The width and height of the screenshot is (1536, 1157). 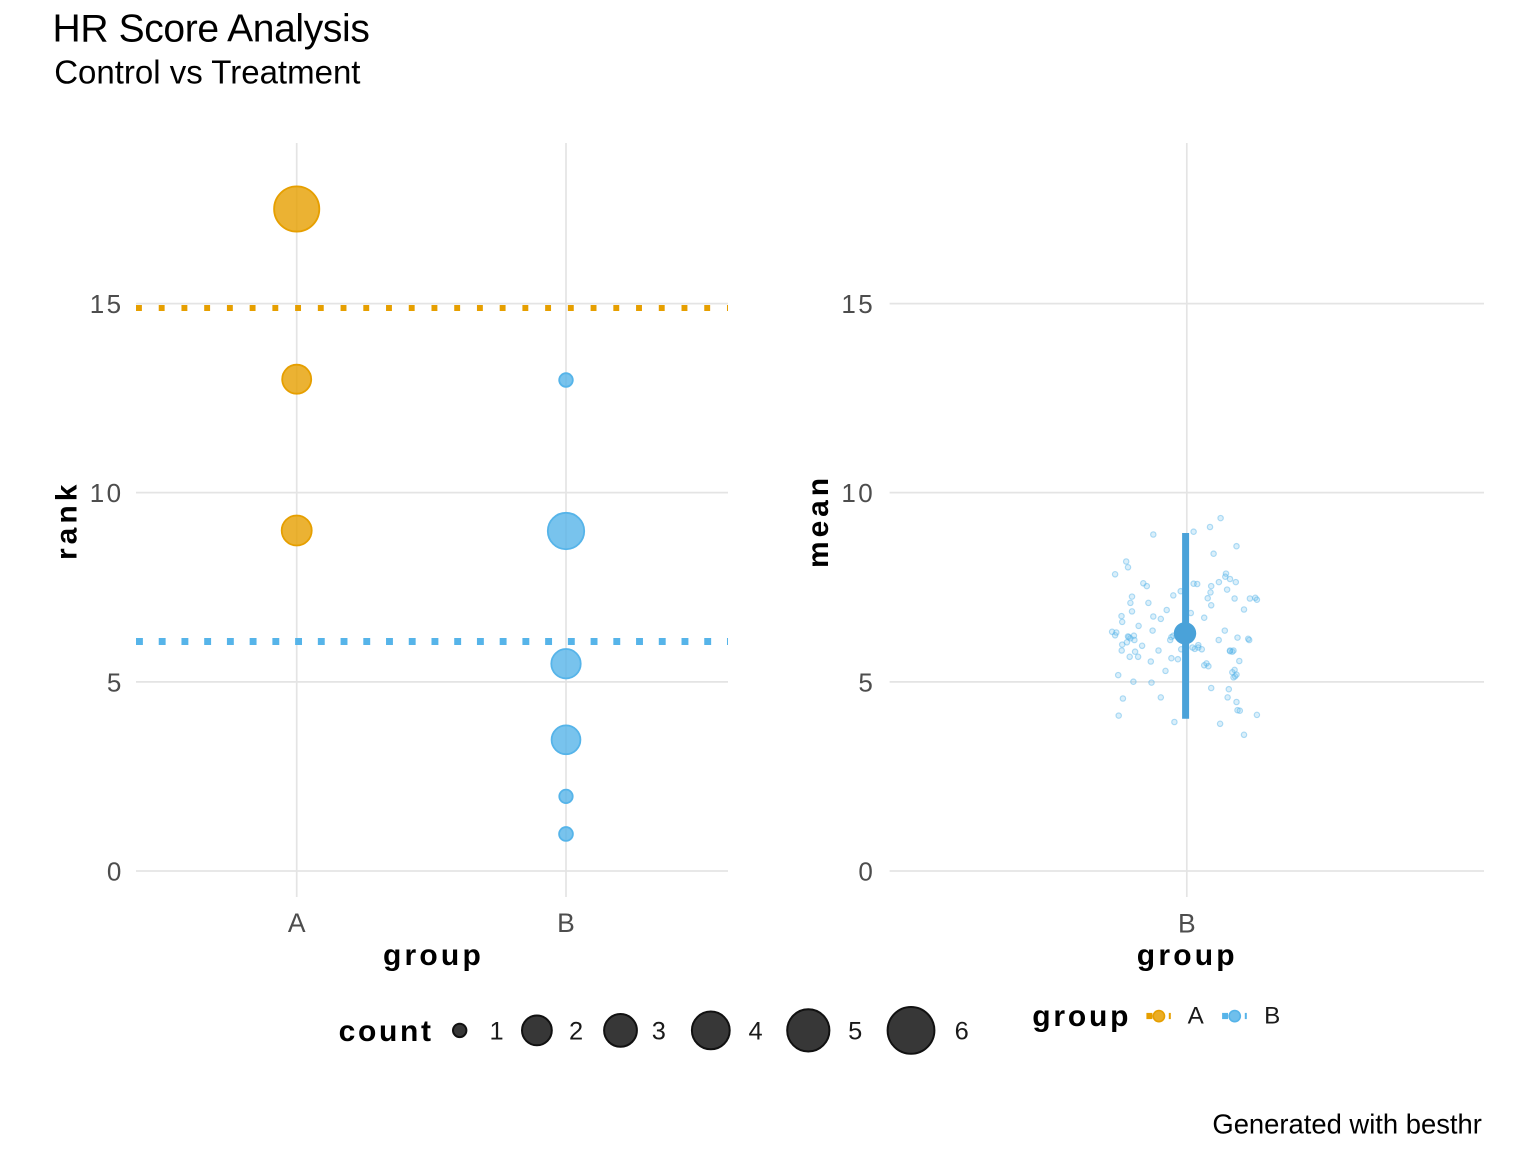 I want to click on svg-text: count, so click(x=386, y=1031).